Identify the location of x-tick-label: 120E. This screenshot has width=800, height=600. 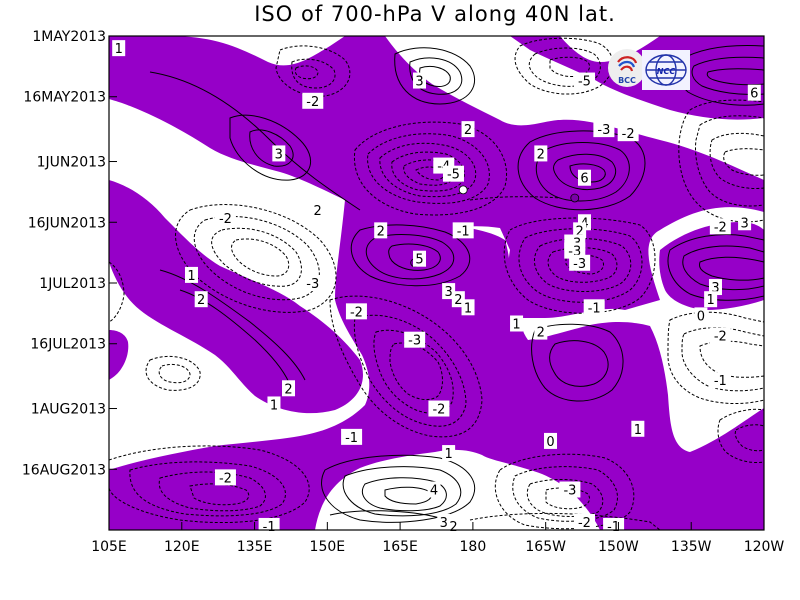
(182, 547).